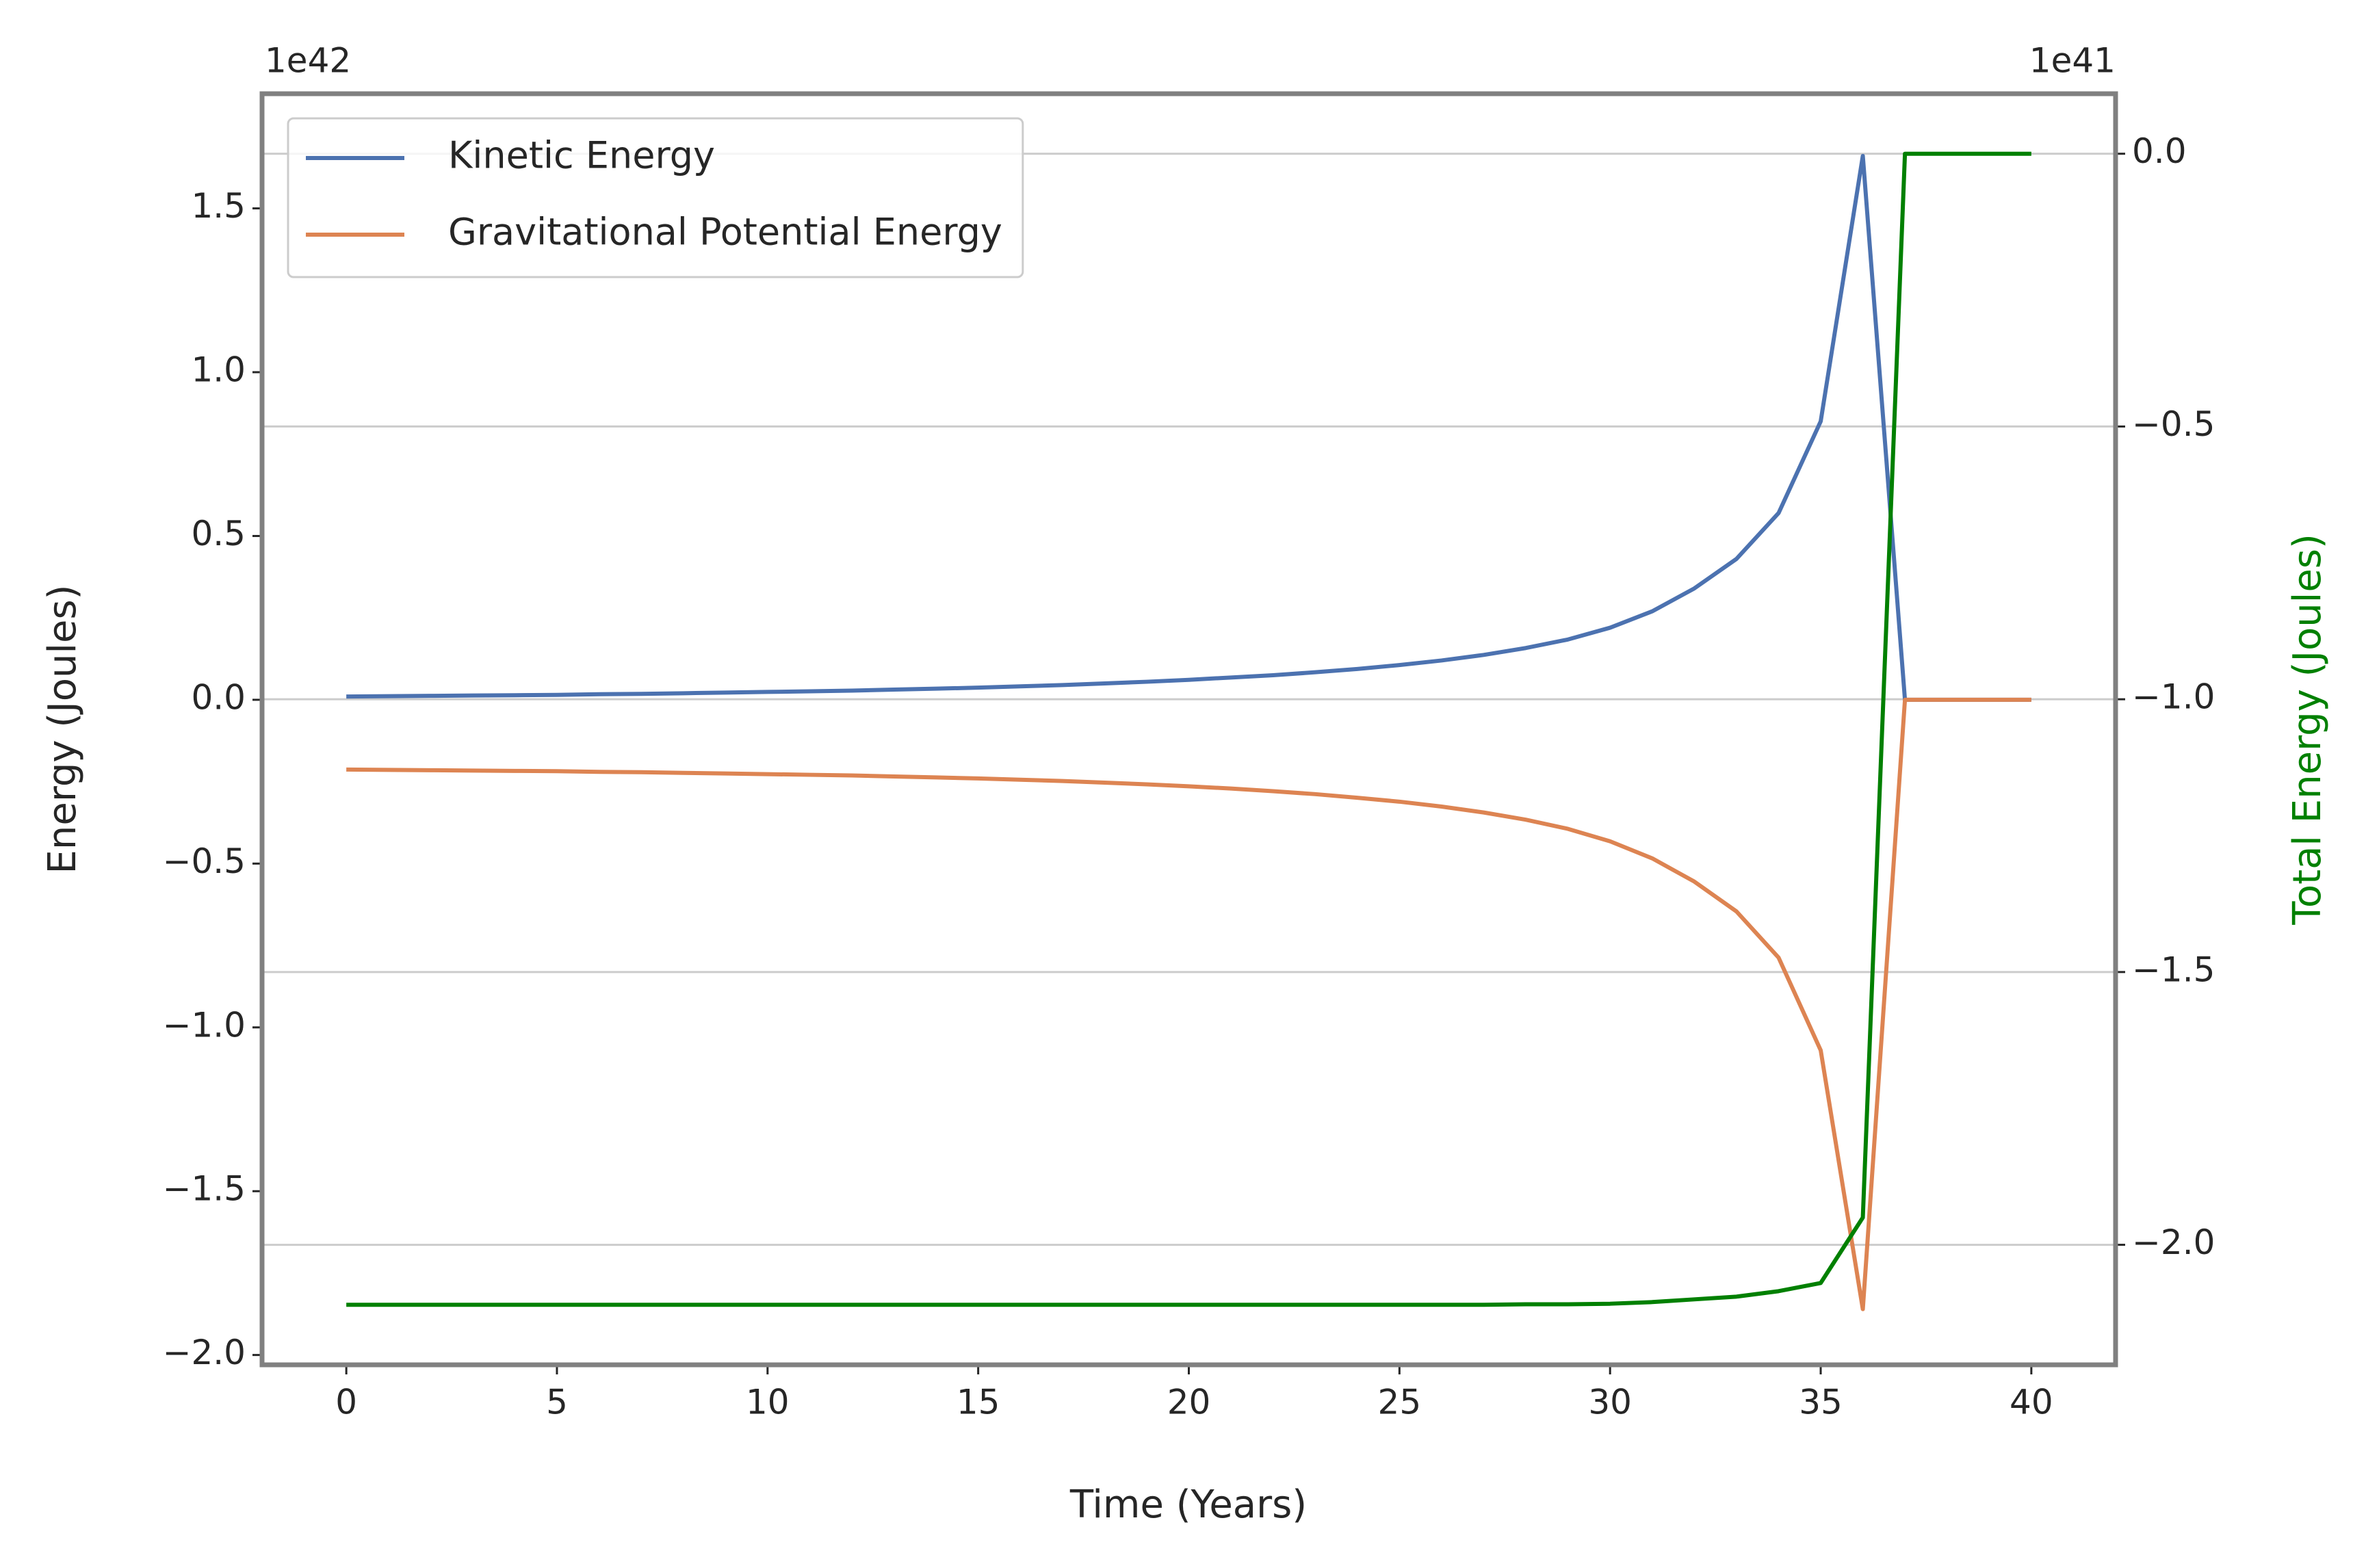 This screenshot has height=1568, width=2366. What do you see at coordinates (2031, 1403) in the screenshot?
I see `x-tick-label: 40` at bounding box center [2031, 1403].